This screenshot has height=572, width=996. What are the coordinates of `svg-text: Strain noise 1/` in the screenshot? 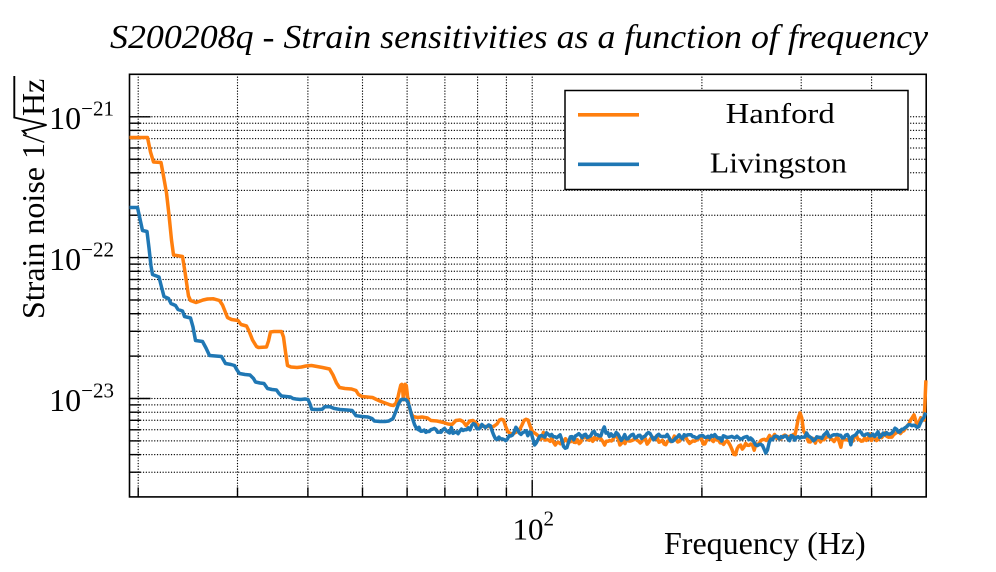 It's located at (33, 226).